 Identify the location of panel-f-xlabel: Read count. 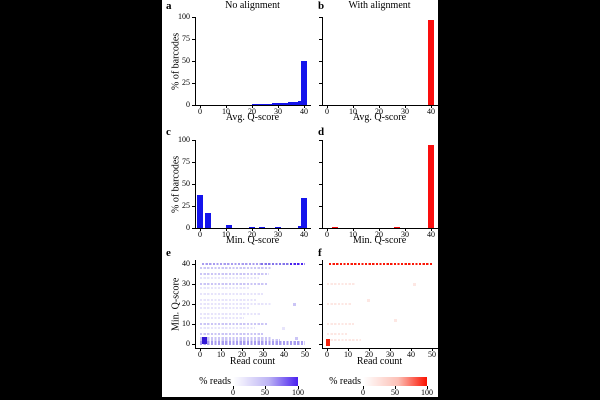
(379, 361).